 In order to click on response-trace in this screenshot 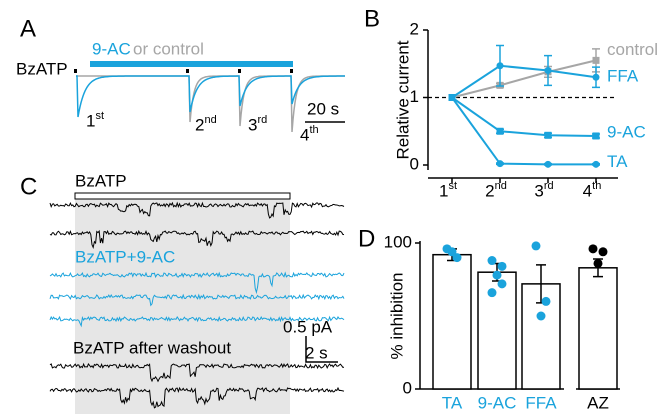, I will do `click(210, 96)`.